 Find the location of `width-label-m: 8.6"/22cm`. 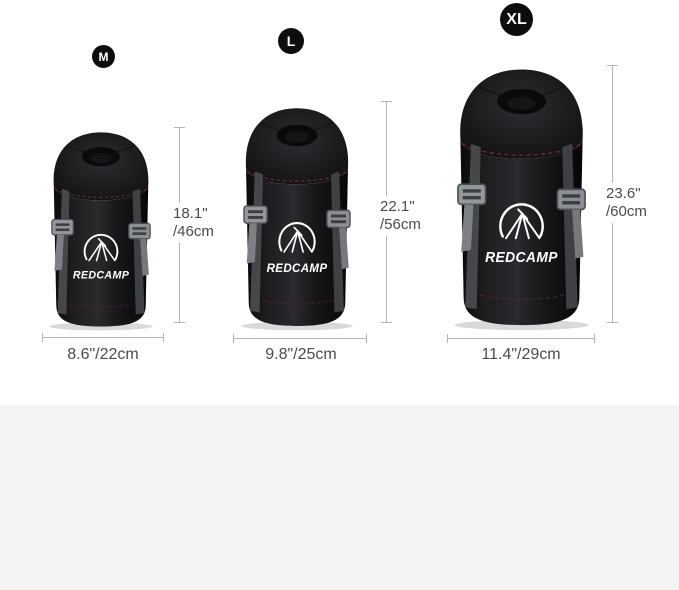

width-label-m: 8.6"/22cm is located at coordinates (103, 354).